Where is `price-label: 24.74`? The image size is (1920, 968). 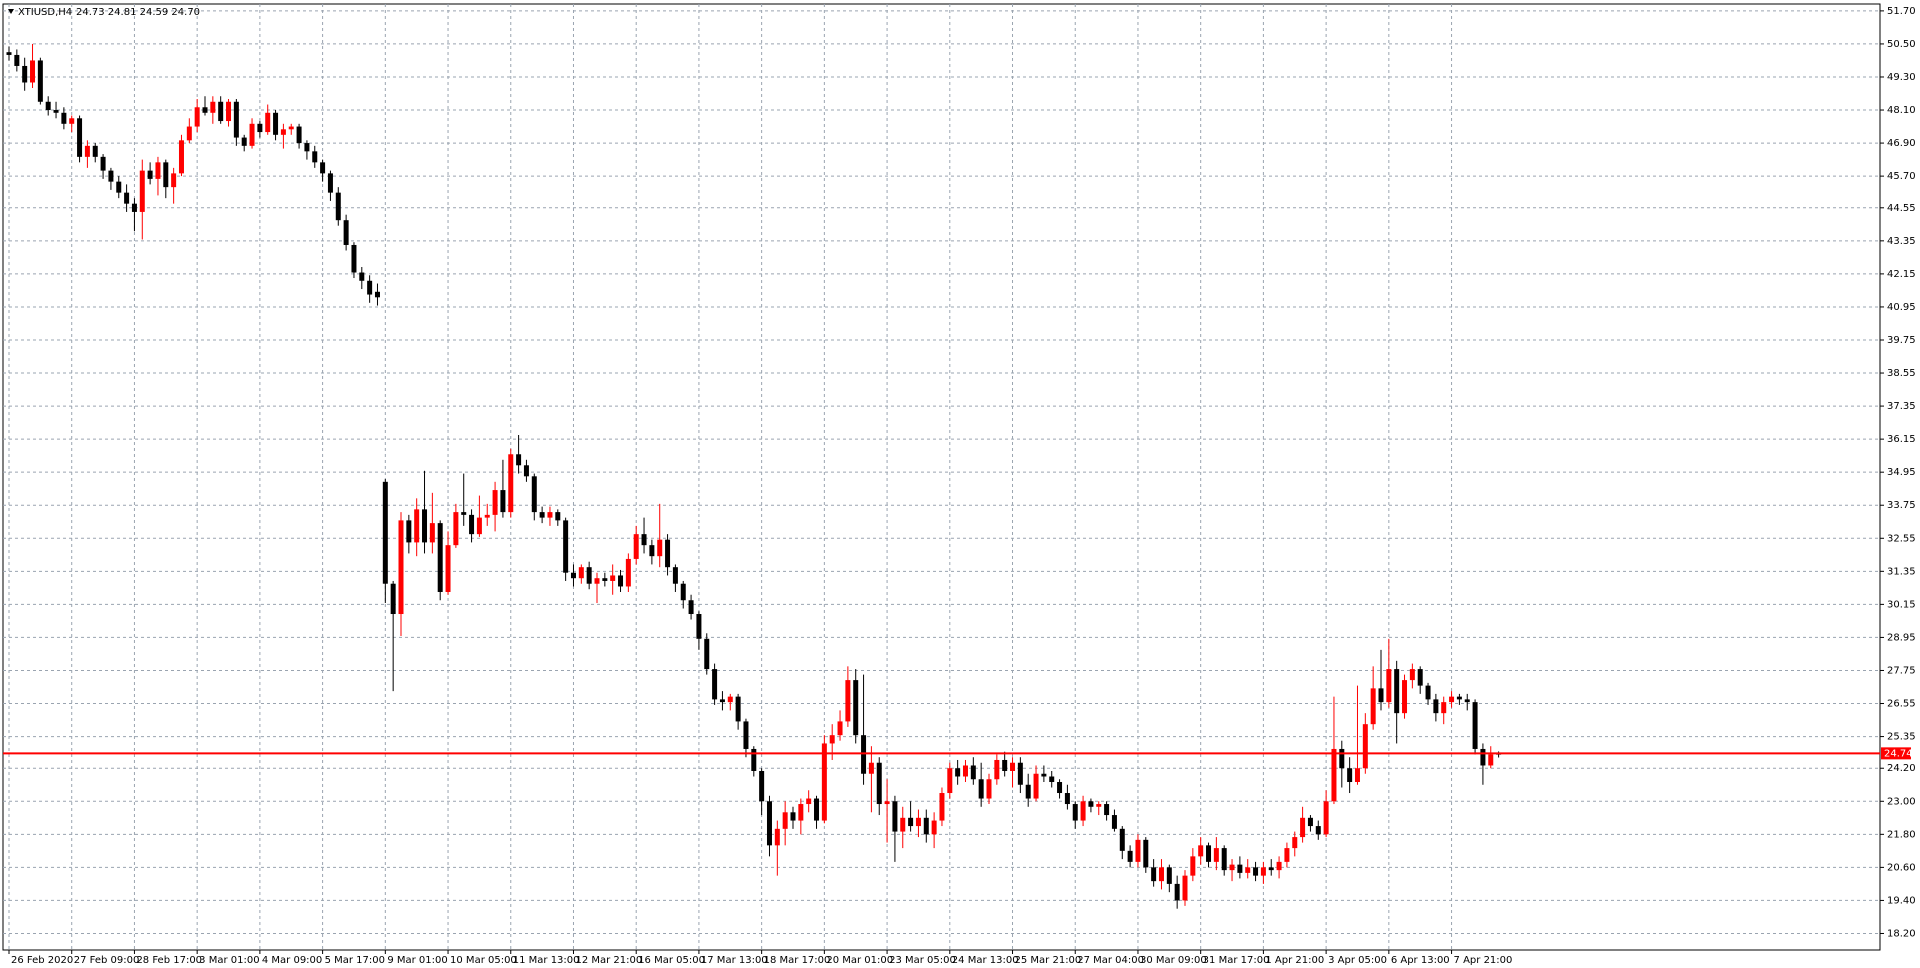 price-label: 24.74 is located at coordinates (1898, 753).